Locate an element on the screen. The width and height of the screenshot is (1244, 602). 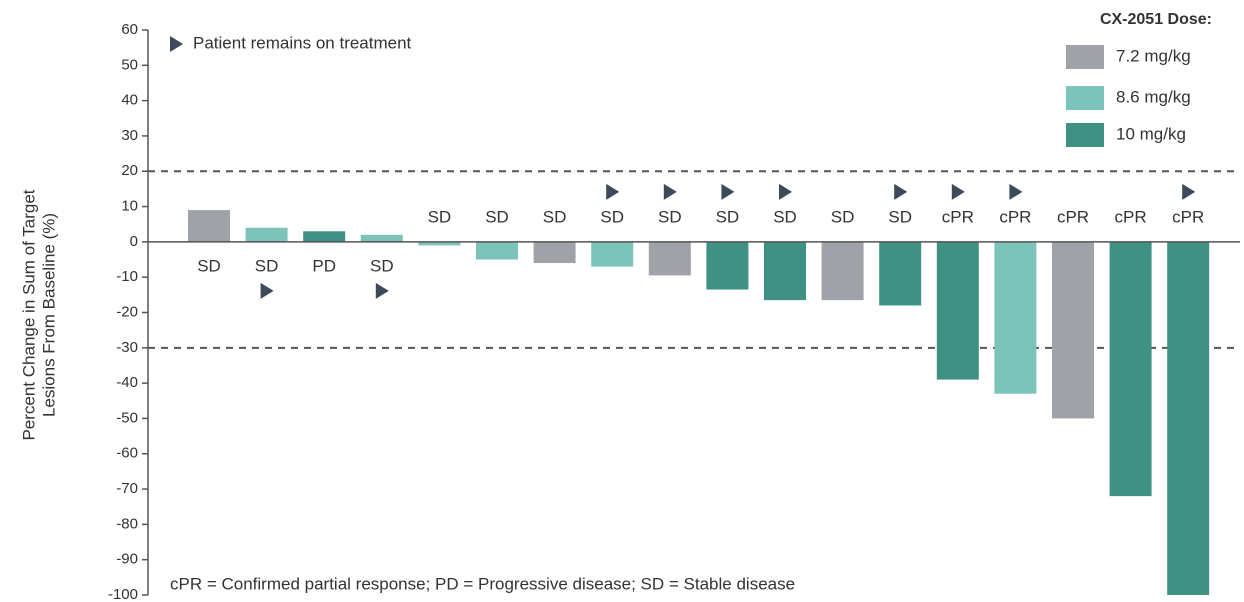
y-tick-label: -100 is located at coordinates (123, 594).